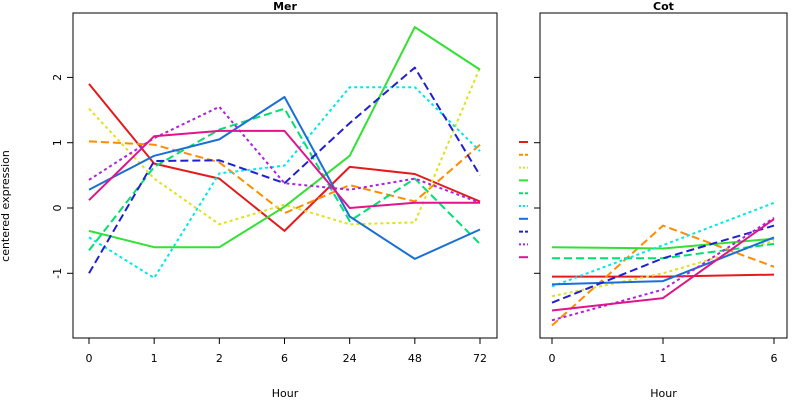 This screenshot has width=800, height=400. I want to click on x-tick-label: 2, so click(219, 358).